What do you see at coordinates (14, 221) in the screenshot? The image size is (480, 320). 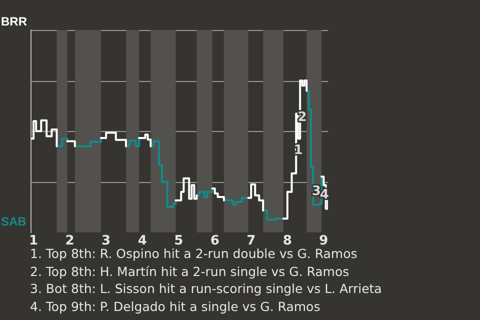 I see `text: SAB` at bounding box center [14, 221].